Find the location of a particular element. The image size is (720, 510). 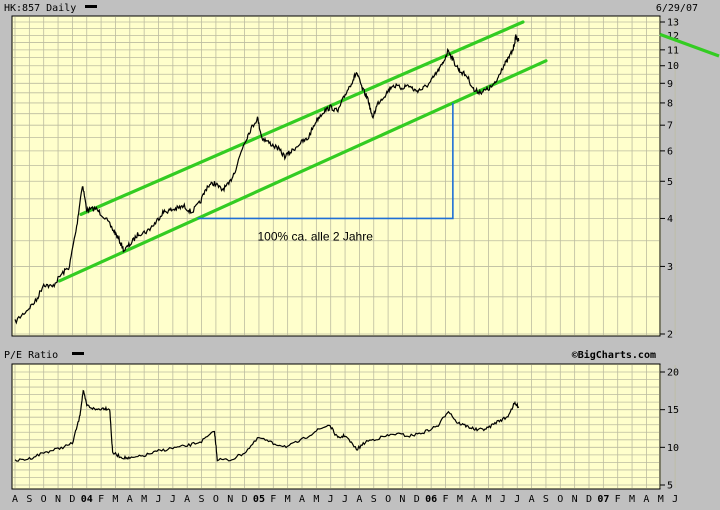

pe-y-tick-label: 15 is located at coordinates (673, 410).